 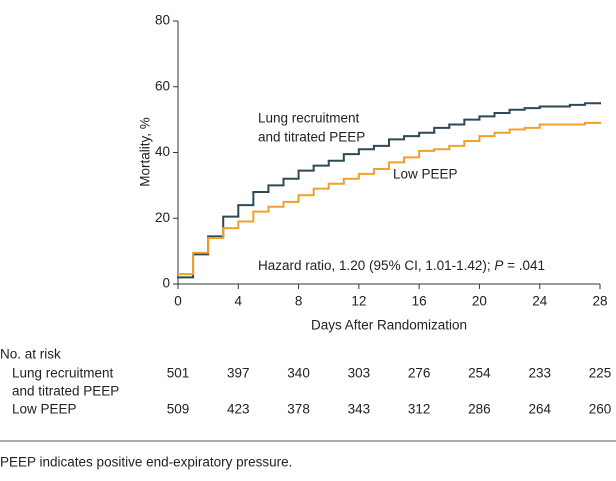 What do you see at coordinates (539, 409) in the screenshot?
I see `risk-count: 264` at bounding box center [539, 409].